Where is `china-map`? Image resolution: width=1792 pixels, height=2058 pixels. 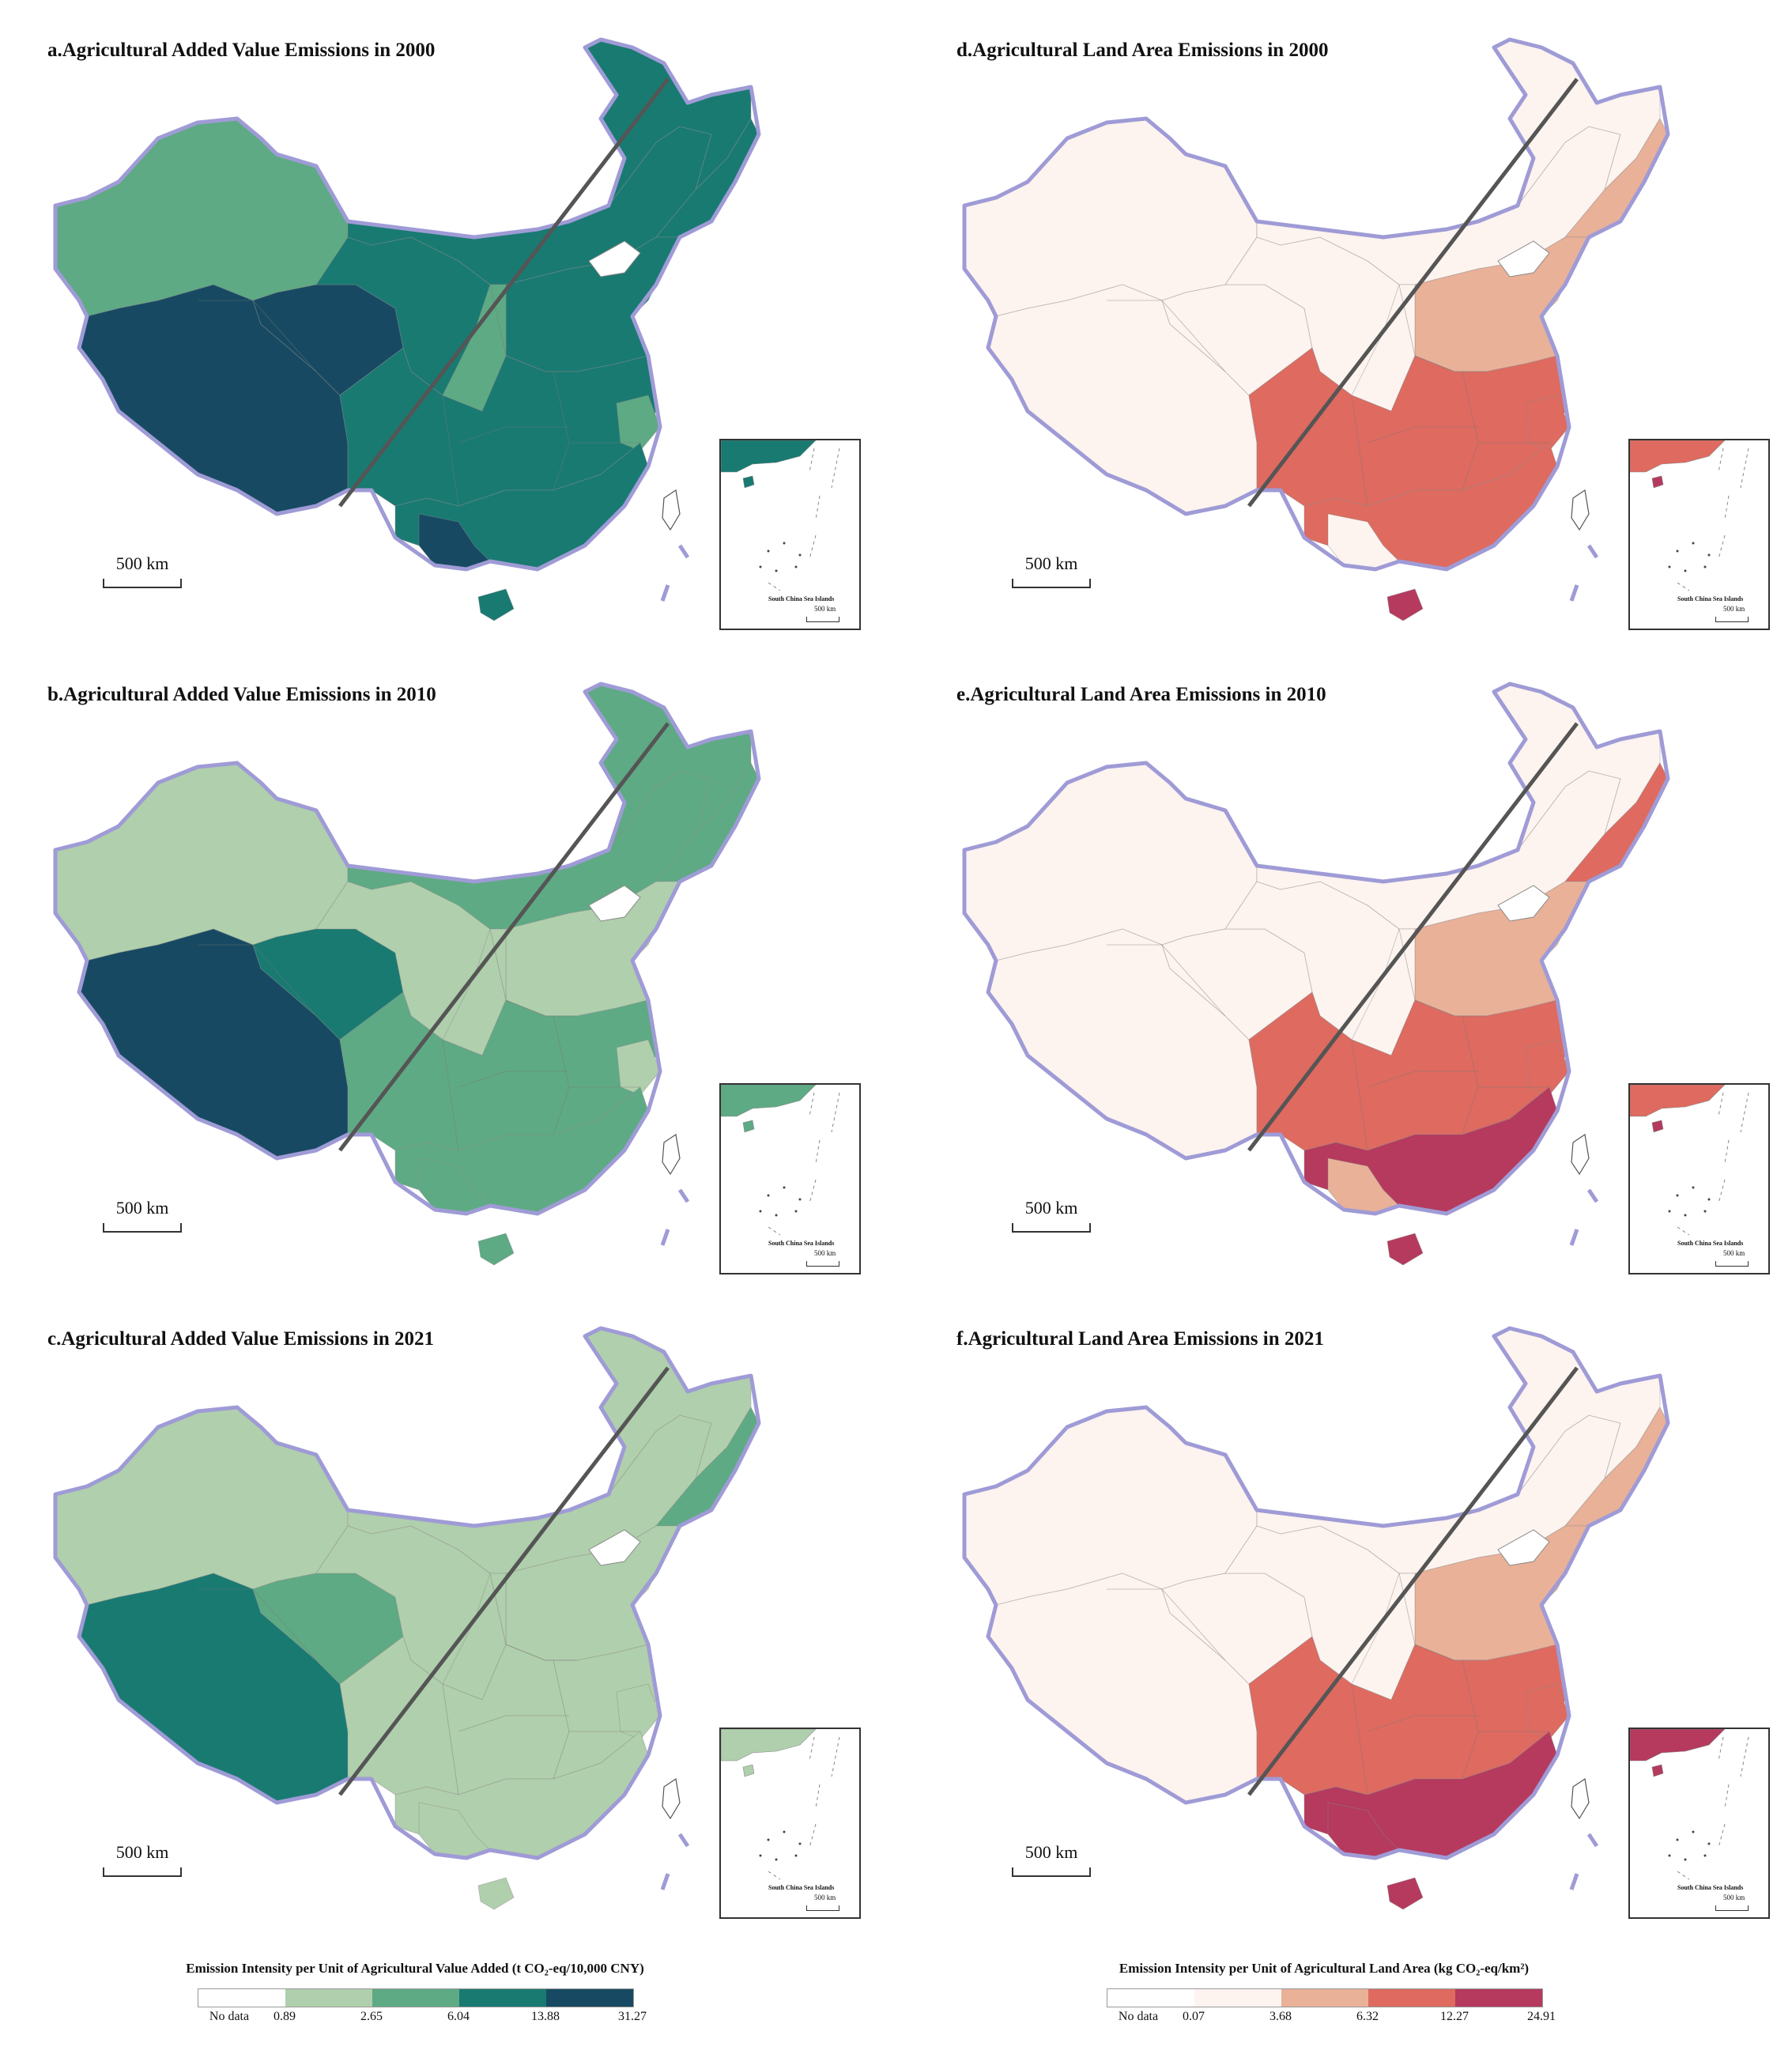 china-map is located at coordinates (1316, 974).